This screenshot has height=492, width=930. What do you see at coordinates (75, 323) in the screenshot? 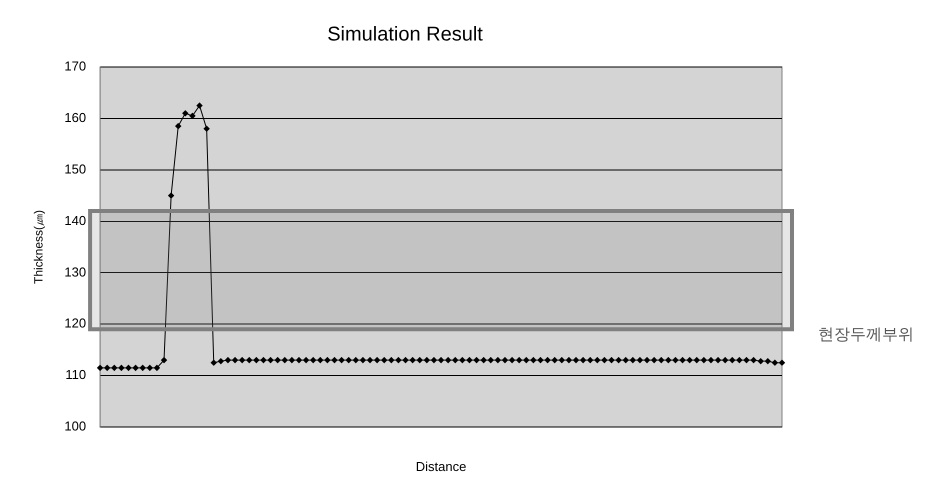
I see `y-tick-label: 120` at bounding box center [75, 323].